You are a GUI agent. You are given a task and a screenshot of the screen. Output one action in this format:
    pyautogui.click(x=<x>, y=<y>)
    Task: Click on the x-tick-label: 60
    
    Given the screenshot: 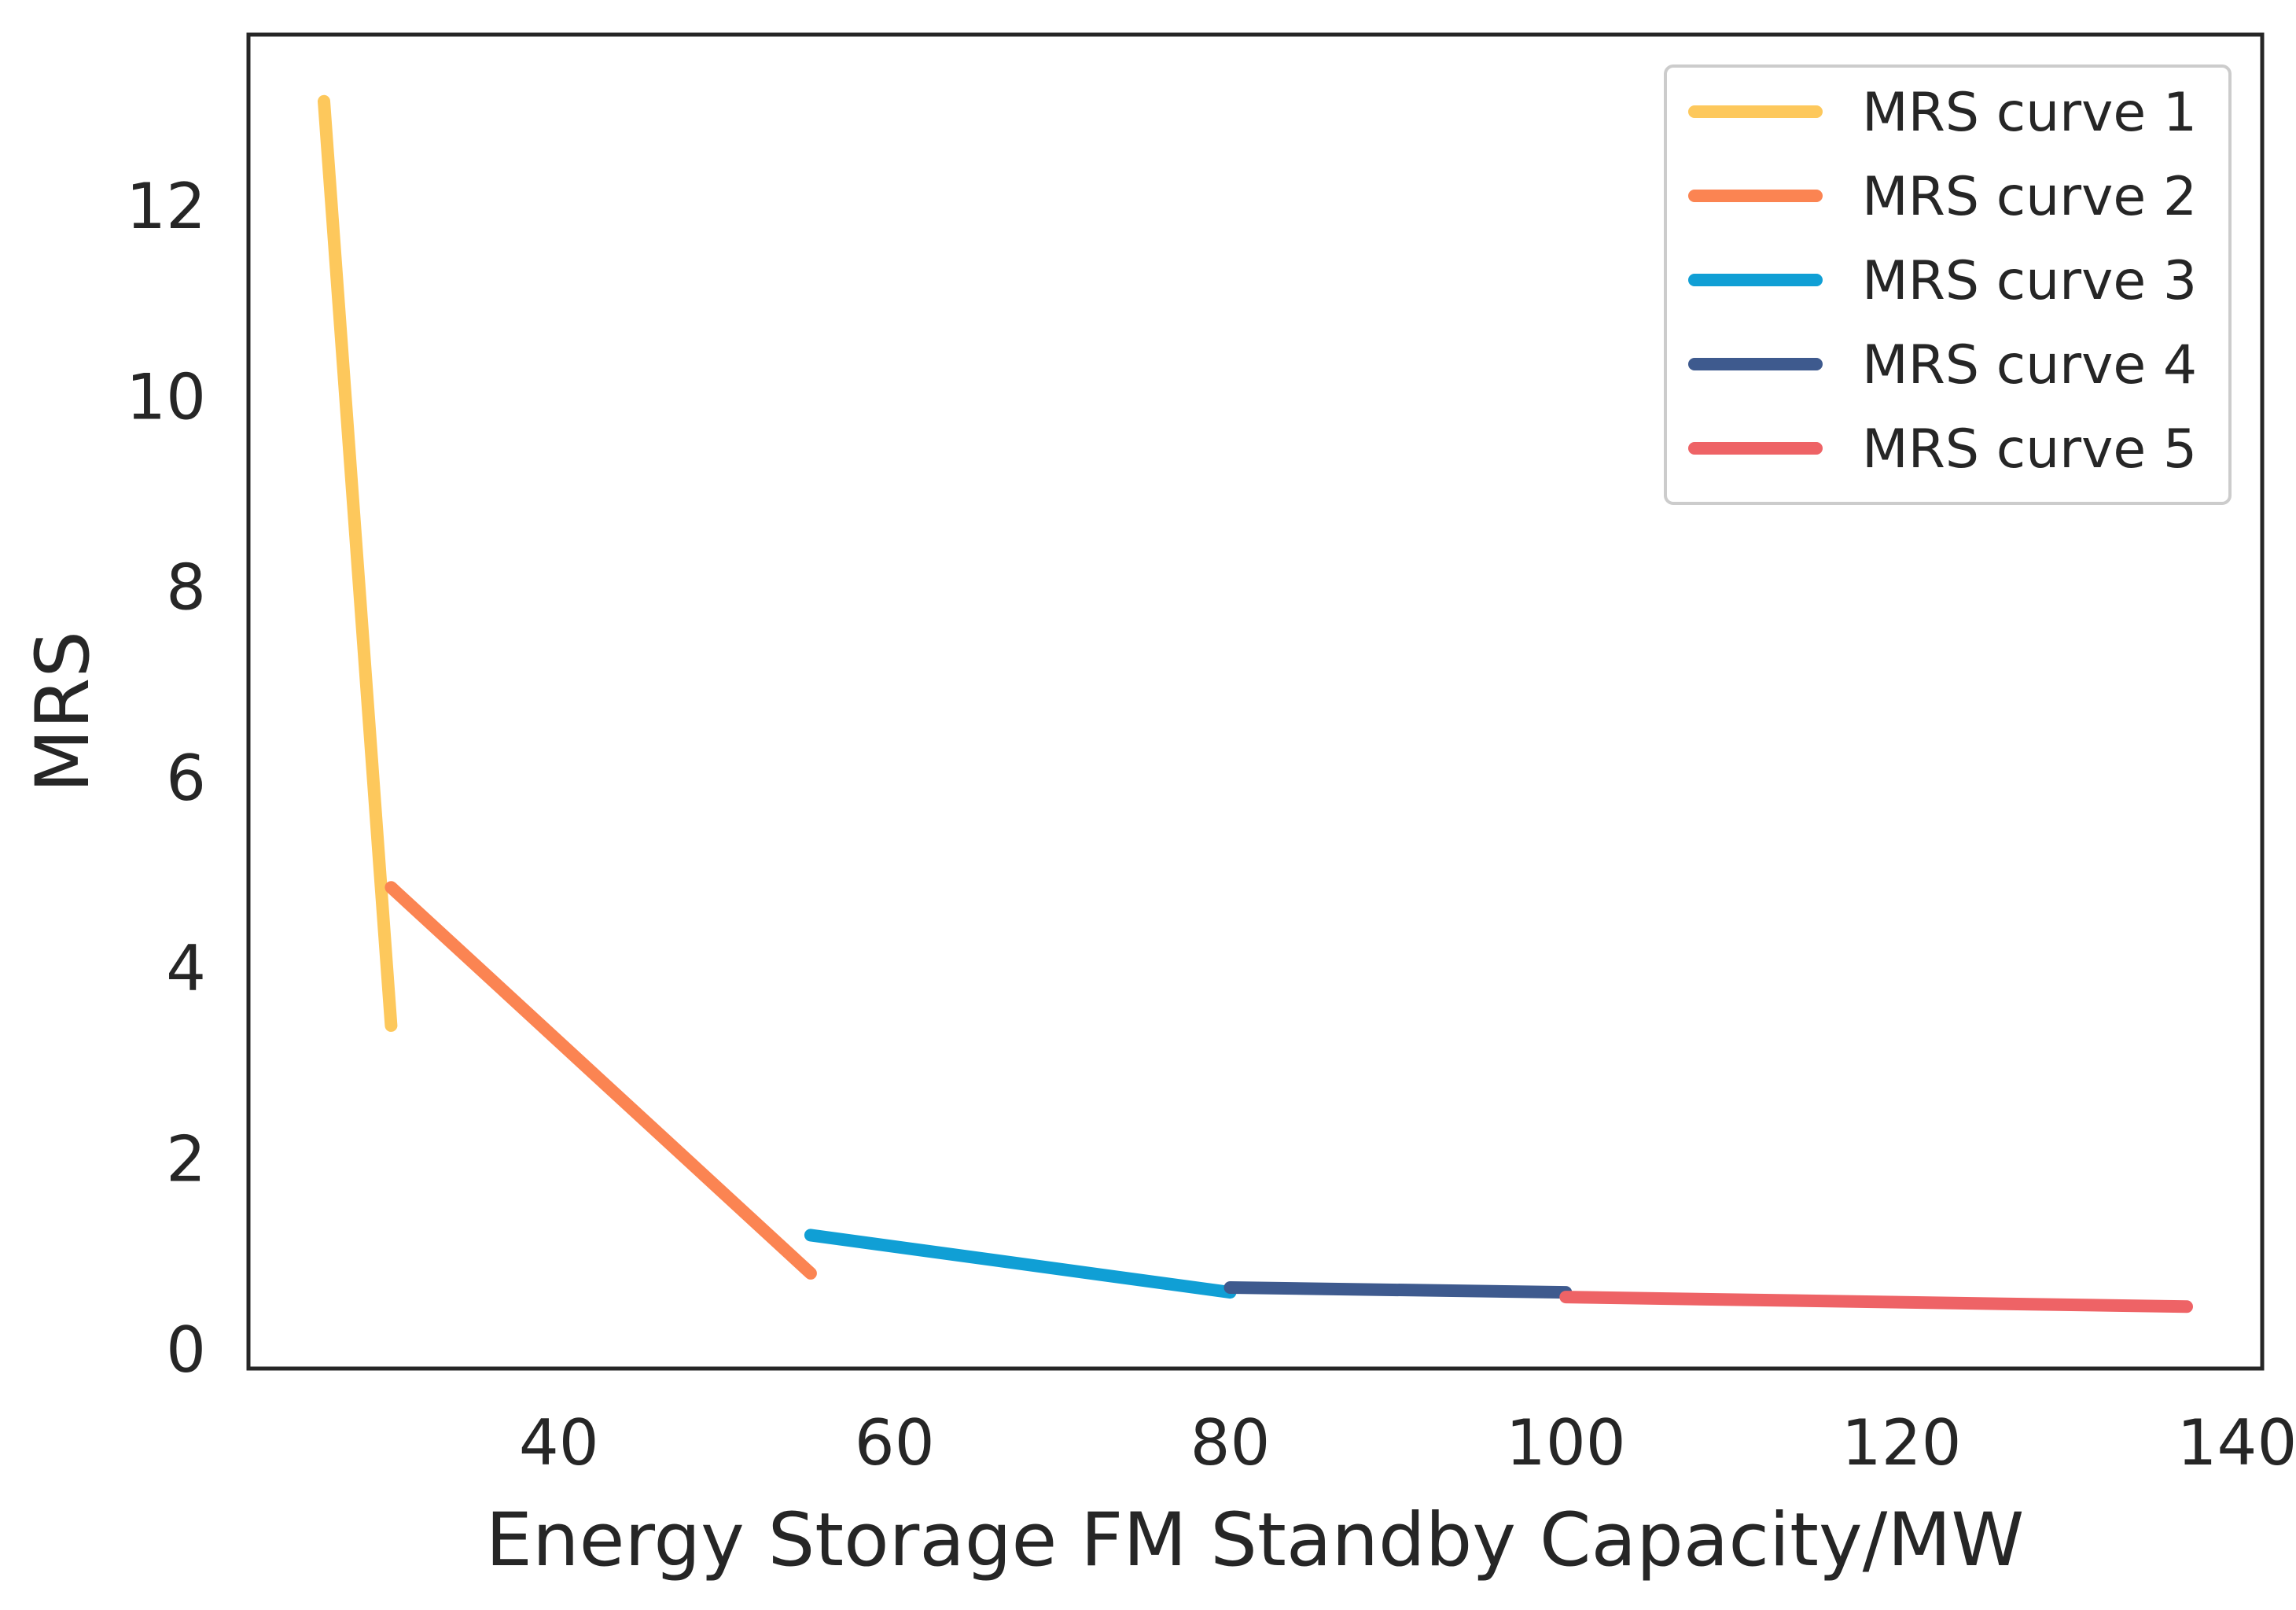 What is the action you would take?
    pyautogui.click(x=895, y=1442)
    